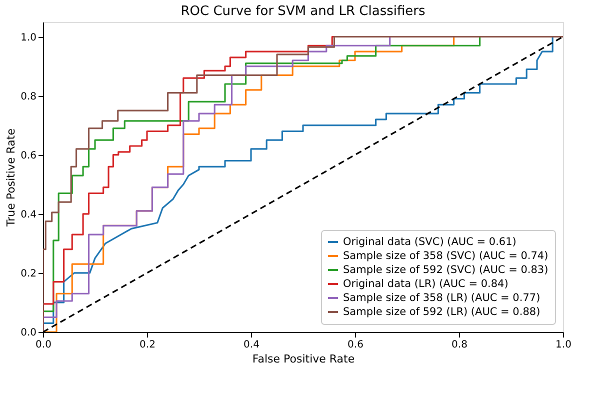 The width and height of the screenshot is (603, 401). I want to click on x-tick-label: 0.0, so click(44, 345).